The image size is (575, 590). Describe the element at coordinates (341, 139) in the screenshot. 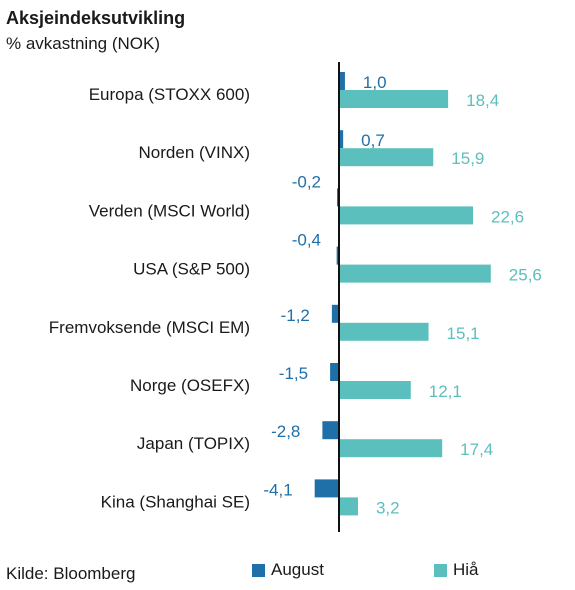

I see `bar-august-norden-vinx` at that location.